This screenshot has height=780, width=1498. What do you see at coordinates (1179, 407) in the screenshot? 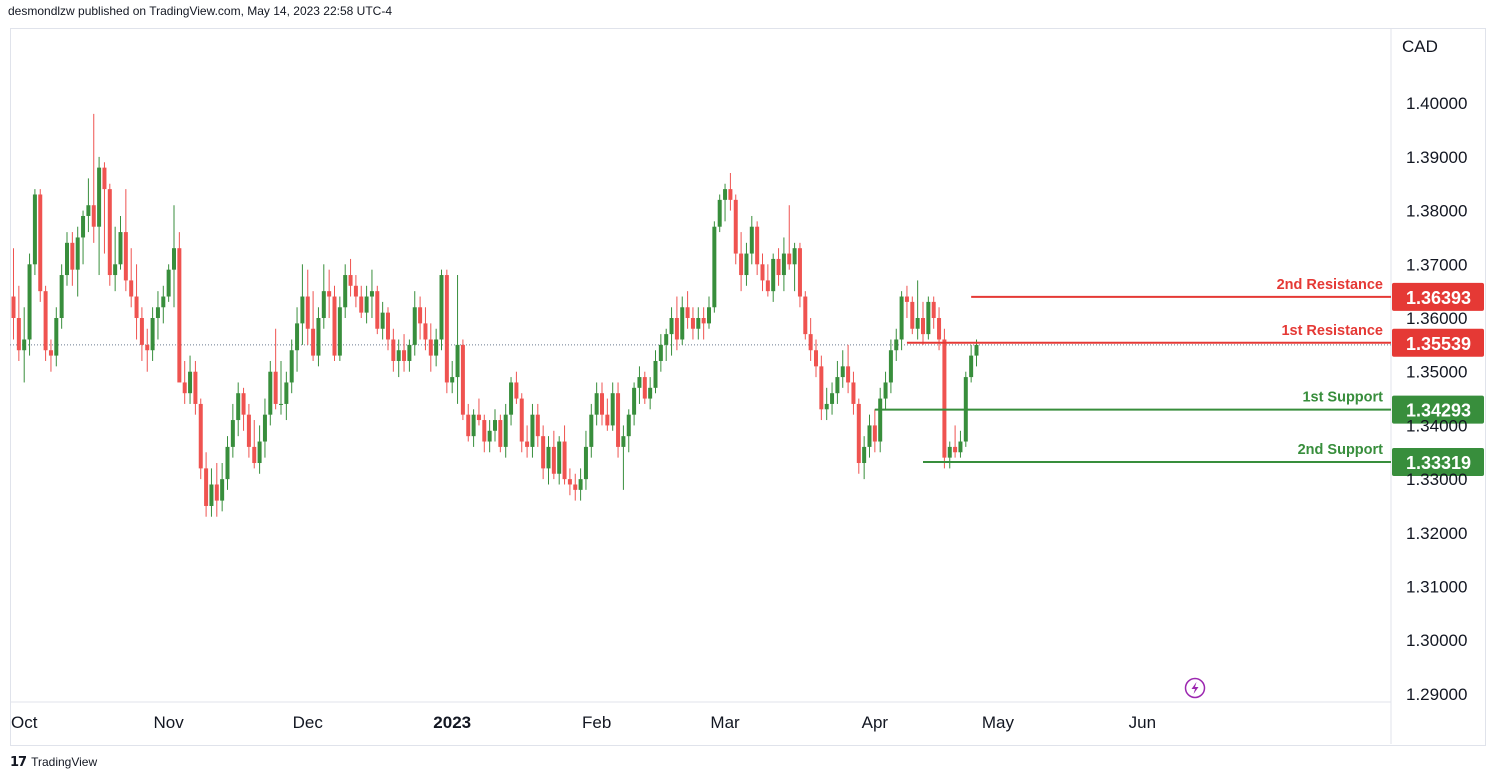
I see `support-level: 1st Support 1.34293` at bounding box center [1179, 407].